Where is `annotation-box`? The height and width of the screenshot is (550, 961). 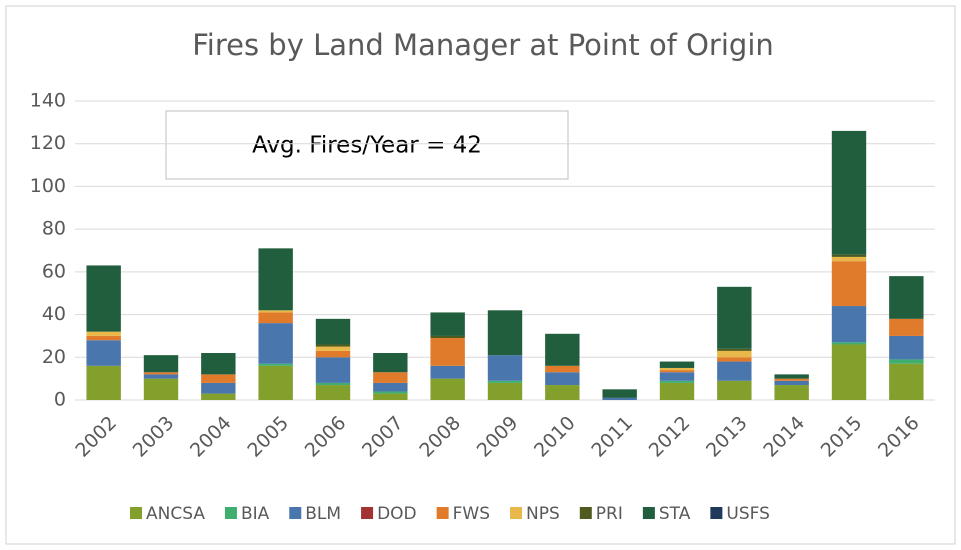 annotation-box is located at coordinates (367, 145).